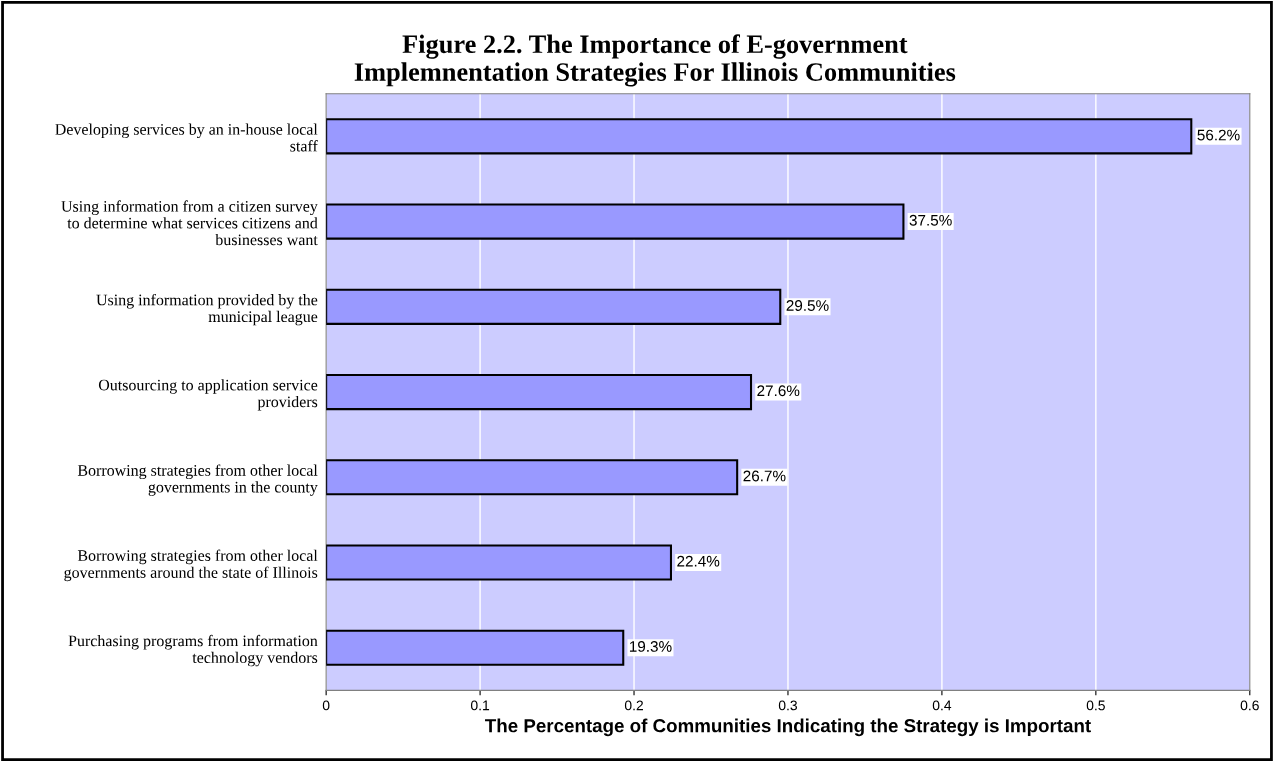  What do you see at coordinates (778, 391) in the screenshot?
I see `data-label: 27.6%` at bounding box center [778, 391].